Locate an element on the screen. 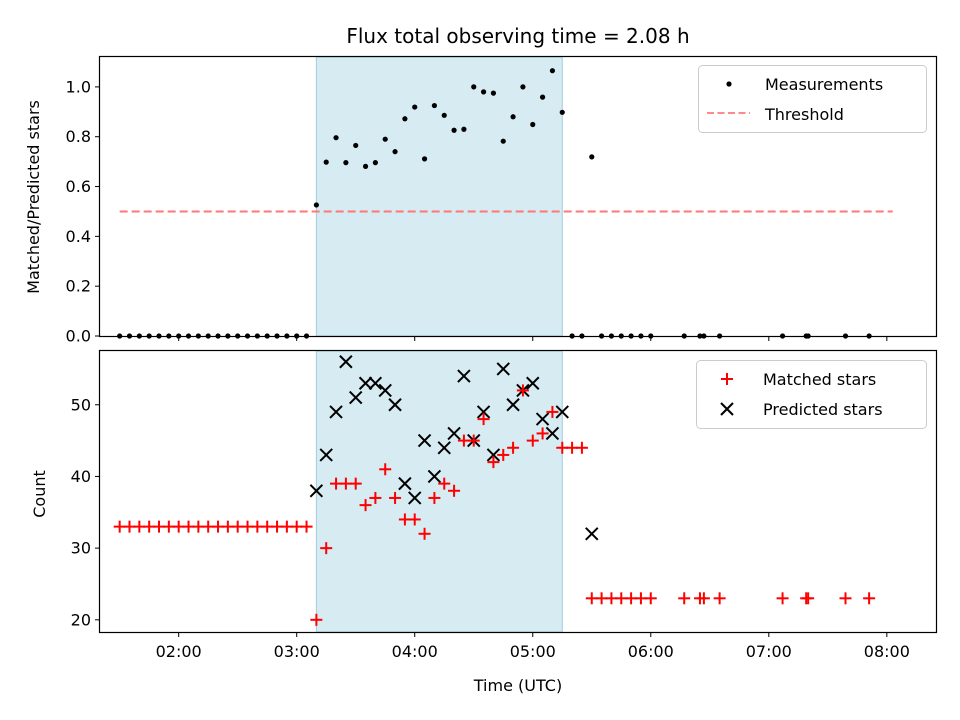  legend-predicted-marker is located at coordinates (727, 409).